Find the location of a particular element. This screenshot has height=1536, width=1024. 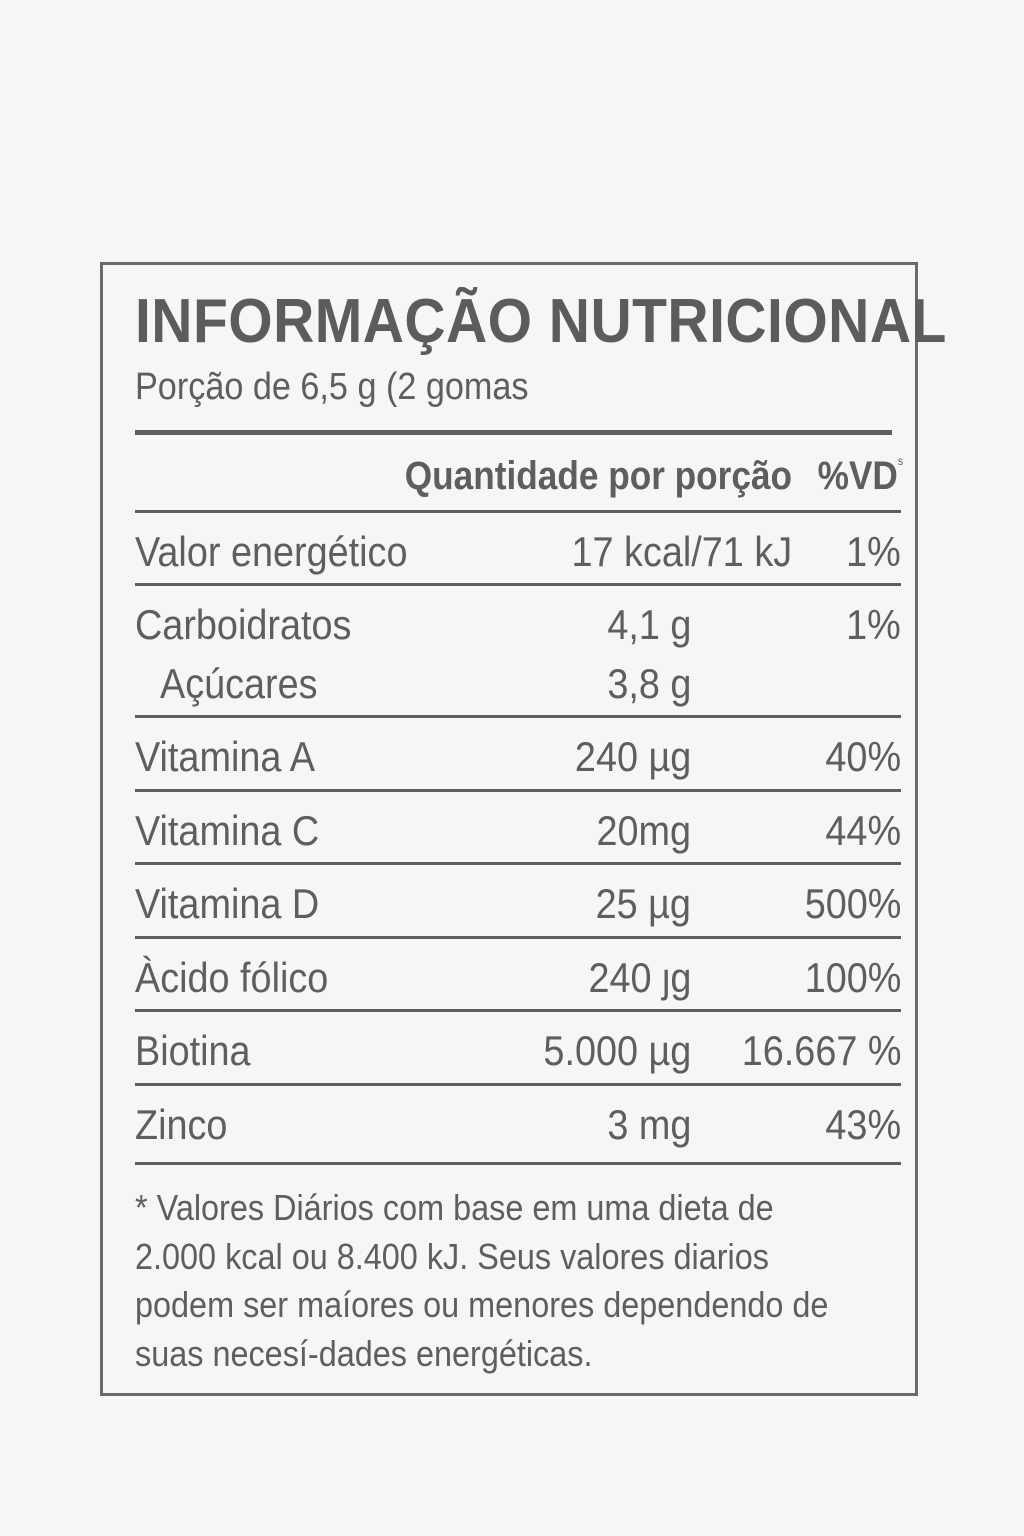

row-name-energy: Valor energético is located at coordinates (271, 551).